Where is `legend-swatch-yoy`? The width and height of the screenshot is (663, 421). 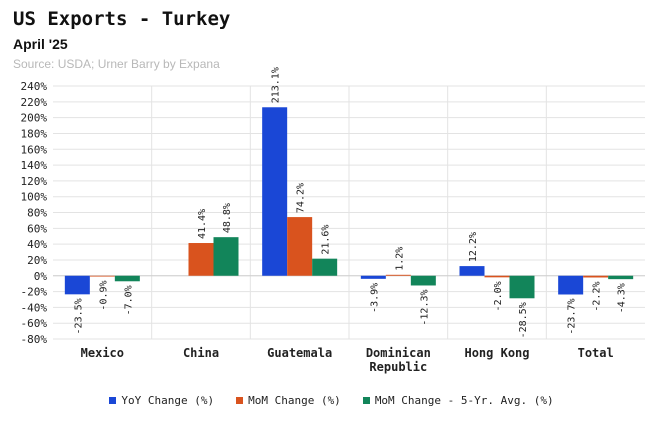
legend-swatch-yoy is located at coordinates (113, 400).